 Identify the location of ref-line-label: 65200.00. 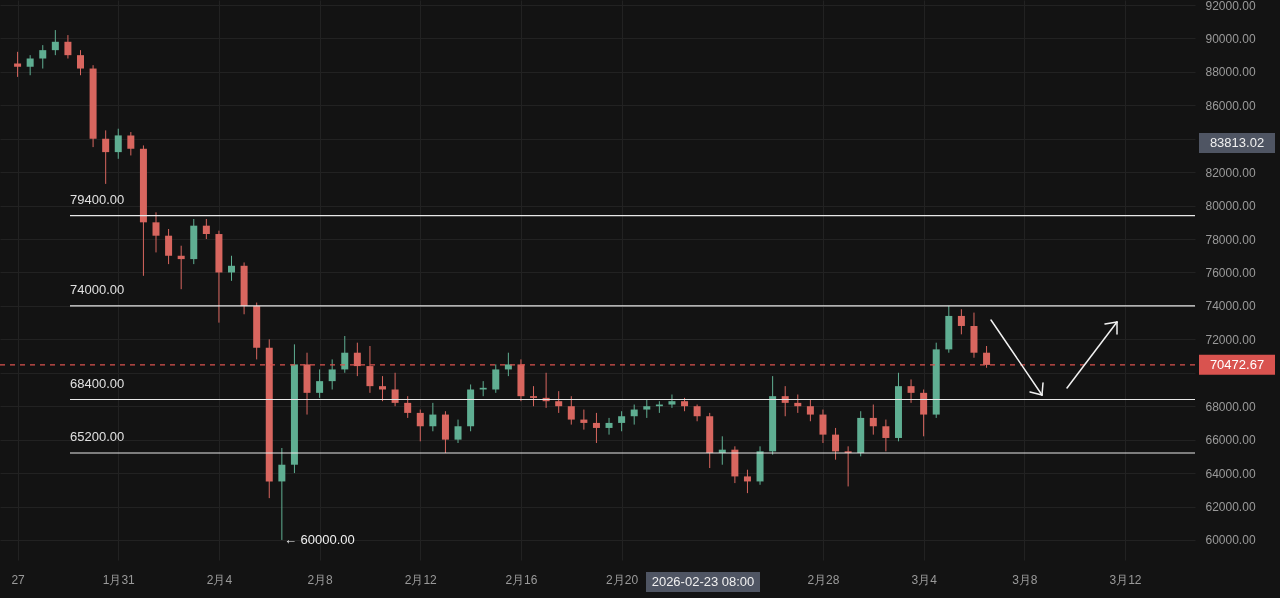
(97, 437).